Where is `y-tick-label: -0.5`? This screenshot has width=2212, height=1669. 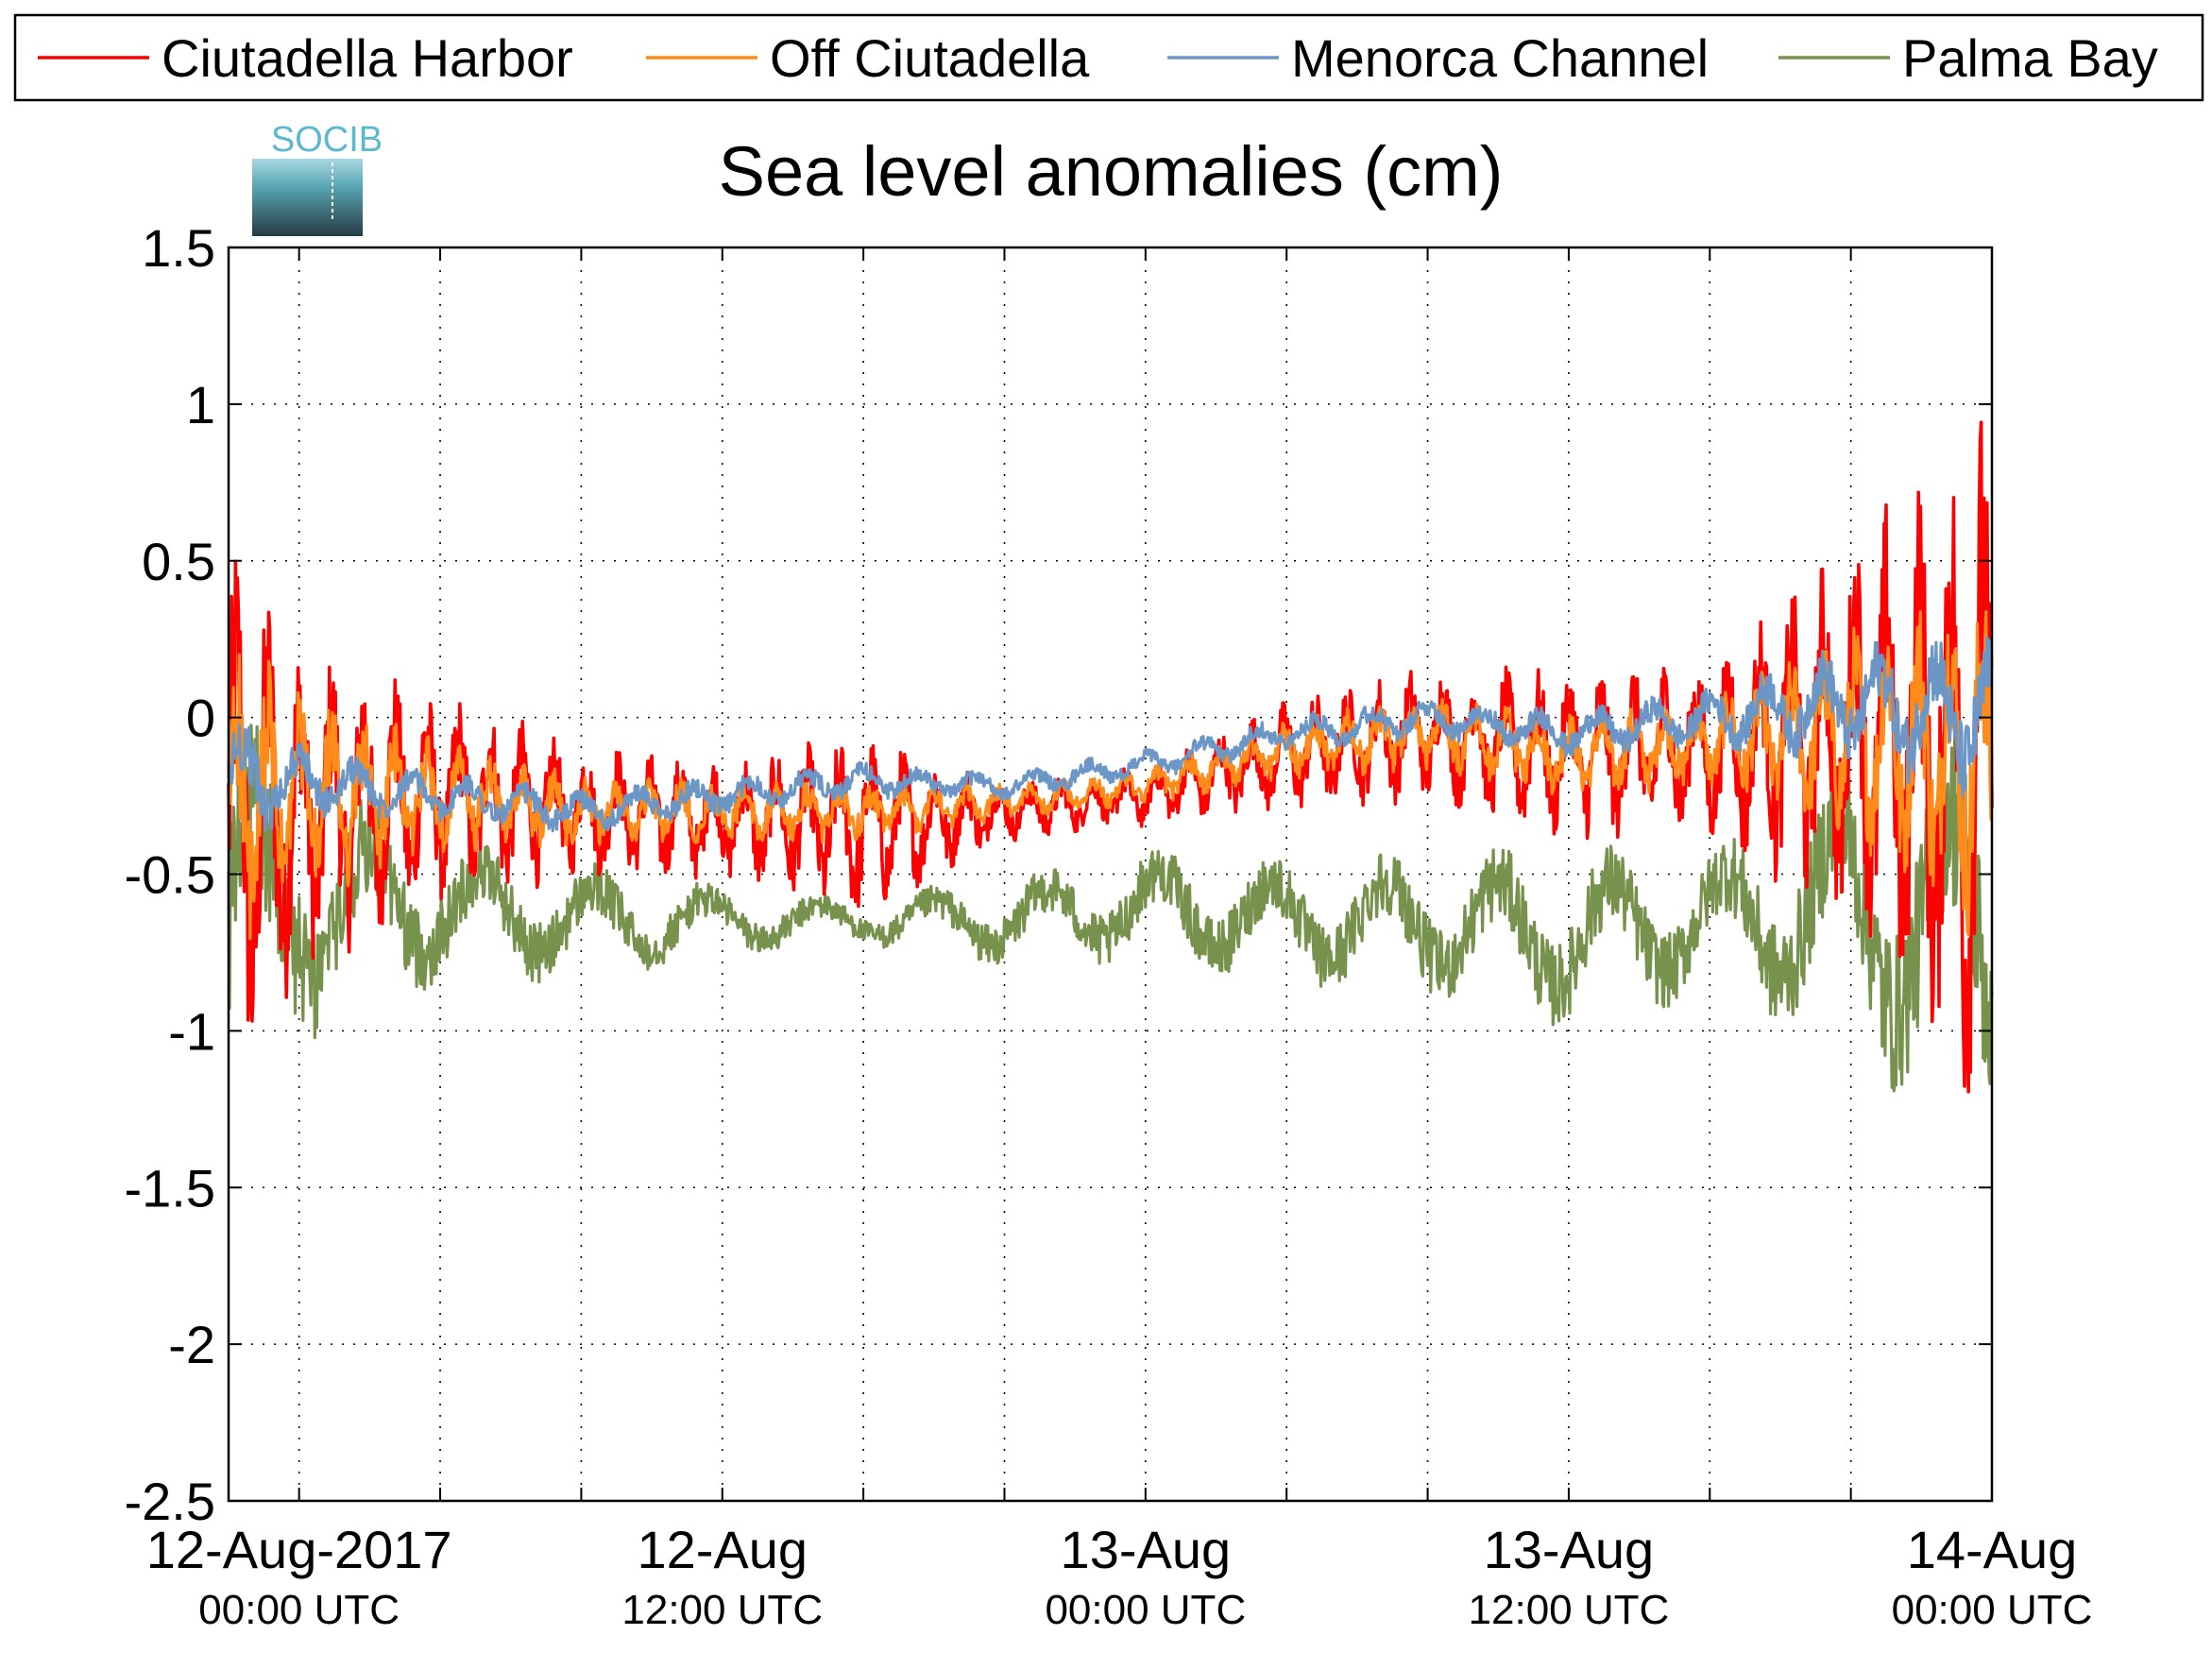 y-tick-label: -0.5 is located at coordinates (170, 875).